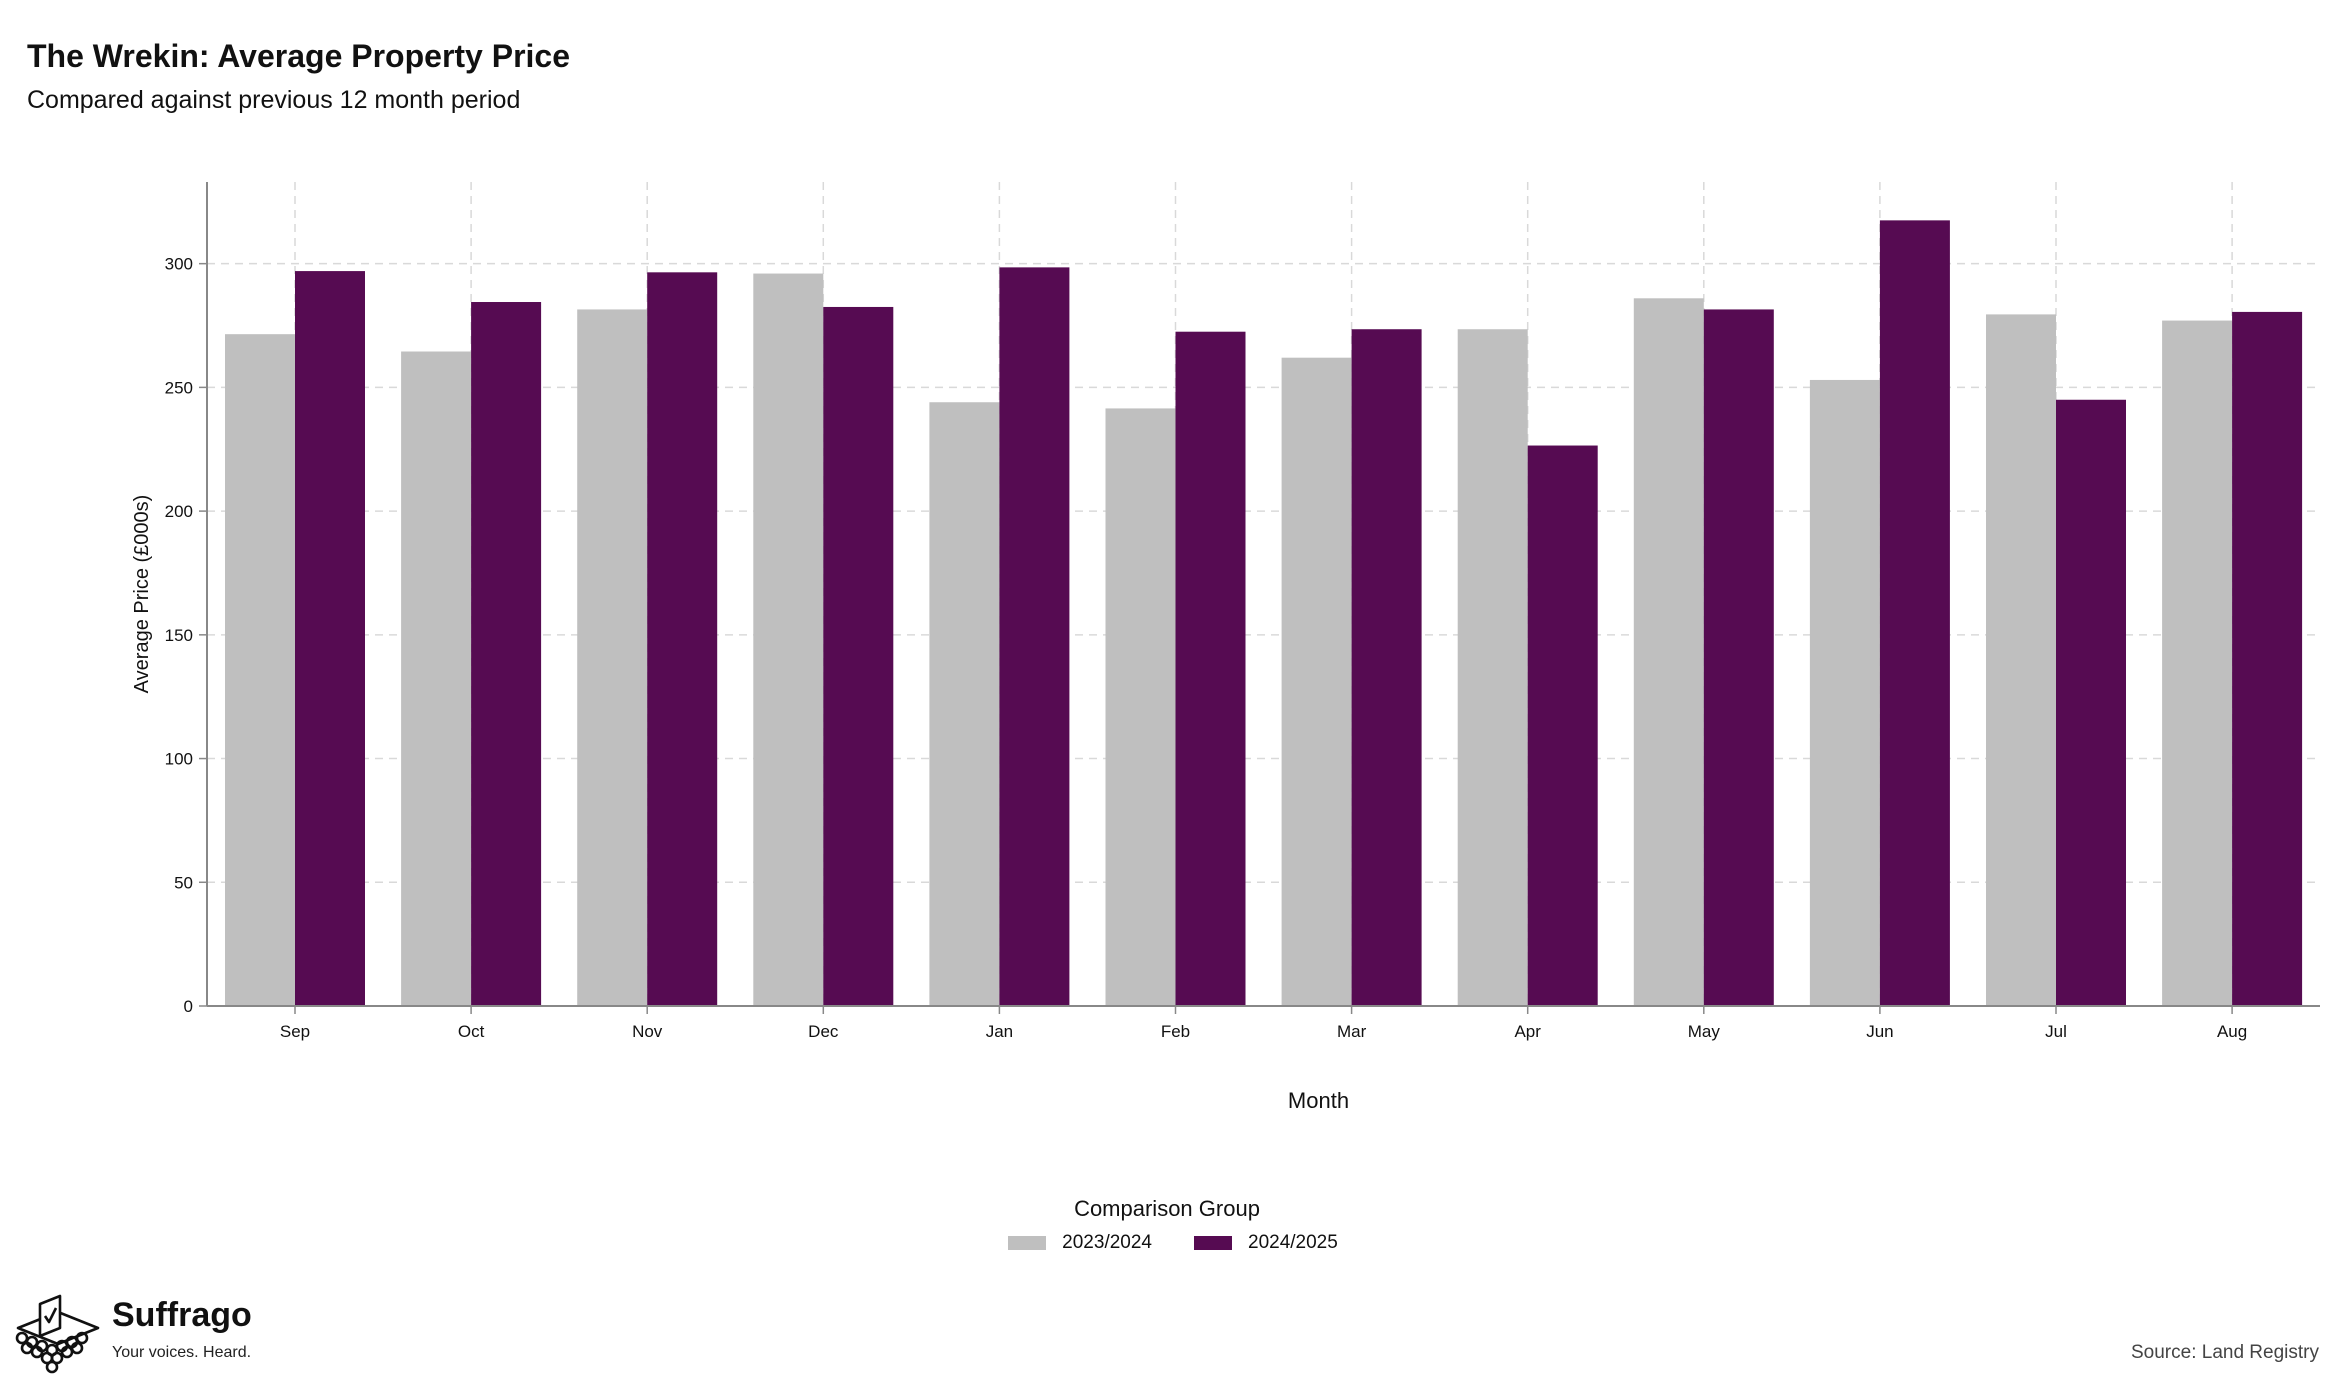 This screenshot has width=2334, height=1388. I want to click on y-axis-title: Average Price (£000s), so click(142, 594).